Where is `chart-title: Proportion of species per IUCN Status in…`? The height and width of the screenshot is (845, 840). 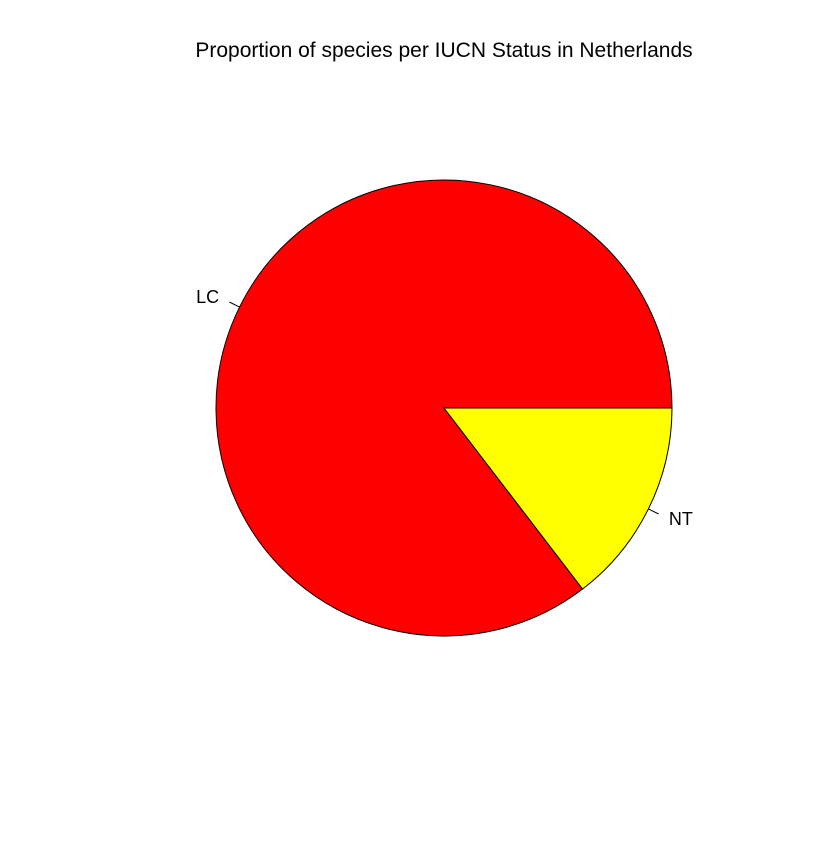 chart-title: Proportion of species per IUCN Status in… is located at coordinates (443, 50).